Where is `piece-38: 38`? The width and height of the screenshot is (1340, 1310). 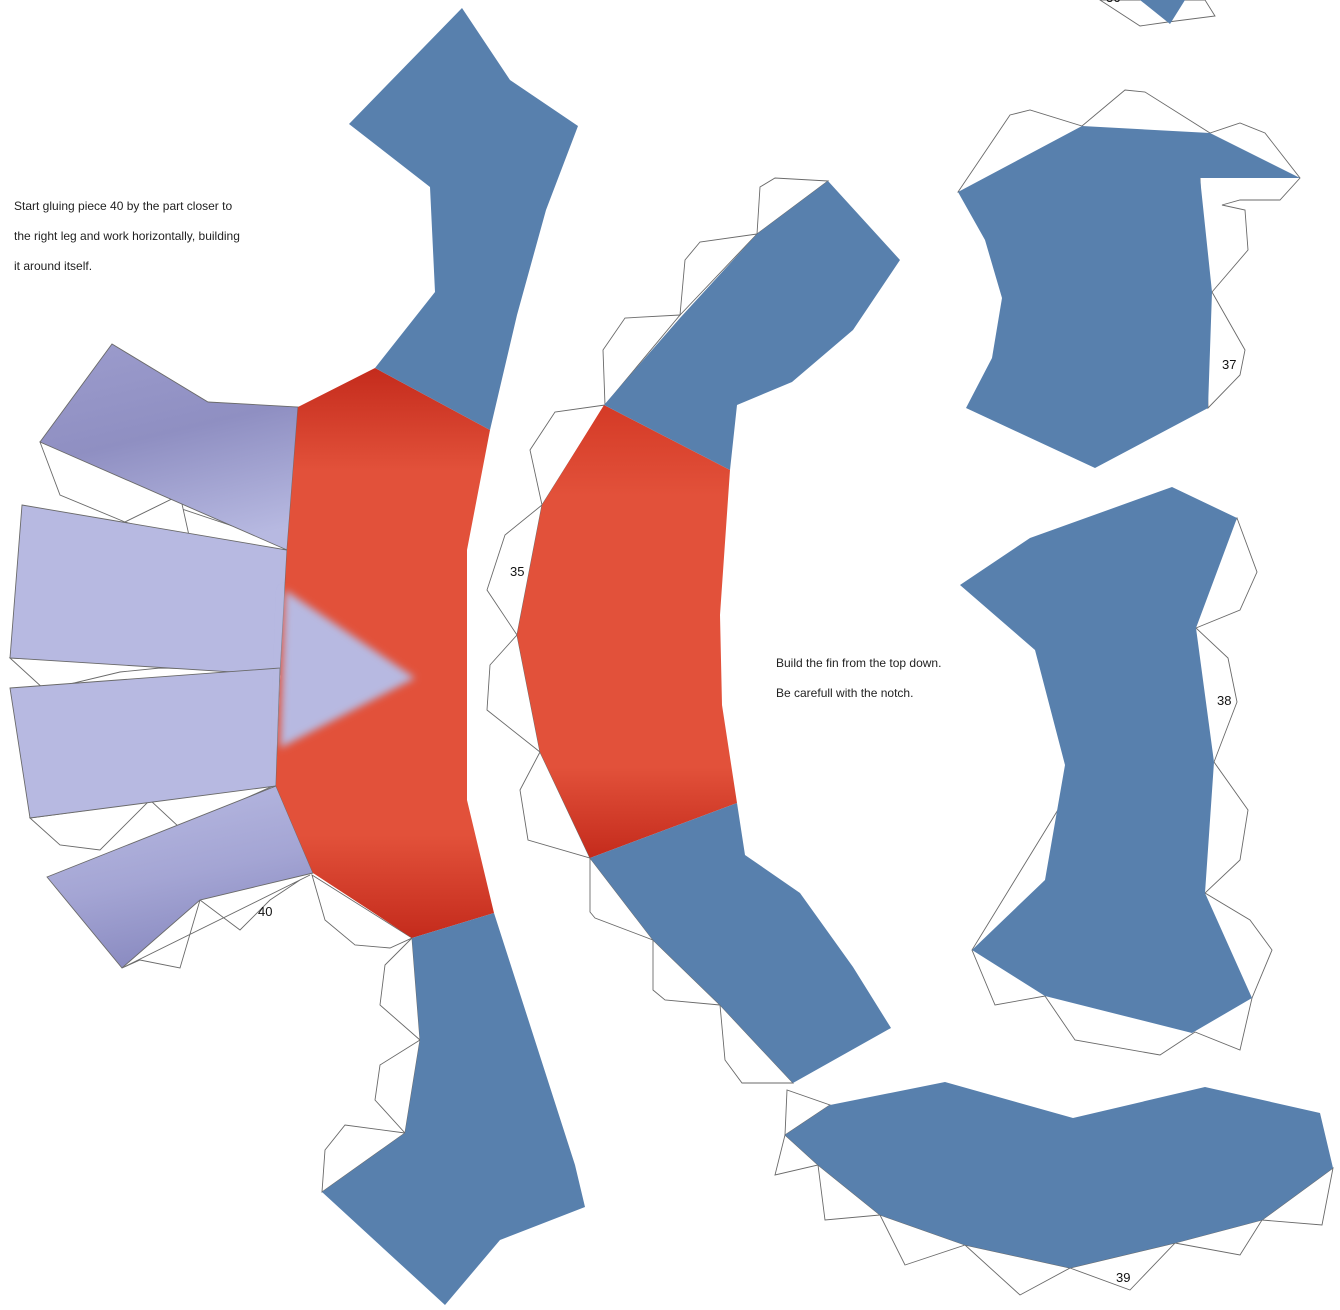
piece-38: 38 is located at coordinates (1116, 771).